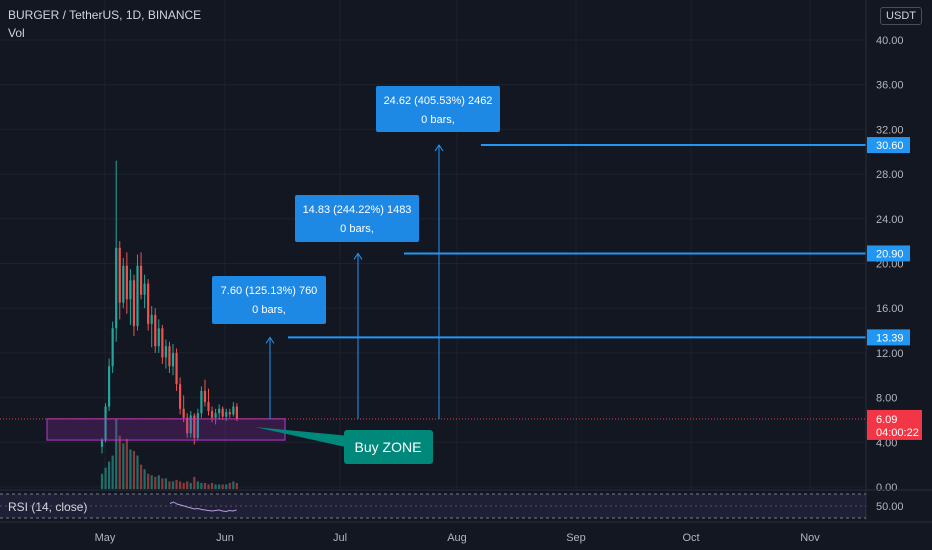 The width and height of the screenshot is (932, 550). What do you see at coordinates (466, 532) in the screenshot?
I see `time-axis: May Jun Jul Aug Sep Oct Nov` at bounding box center [466, 532].